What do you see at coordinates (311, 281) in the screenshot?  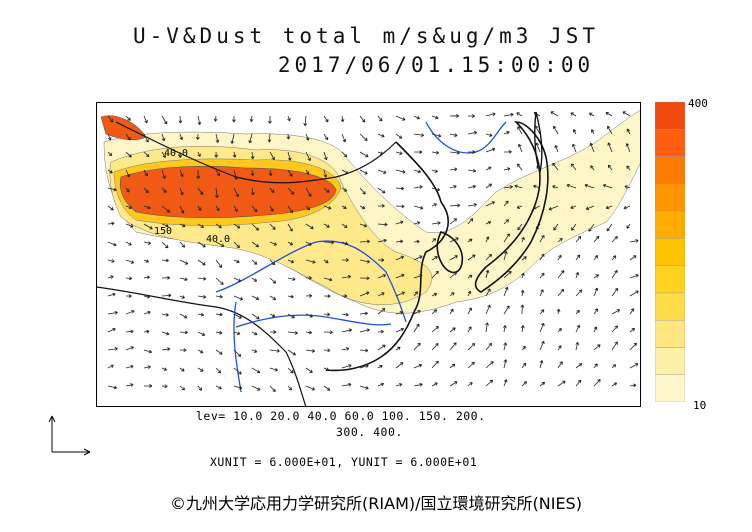 I see `river` at bounding box center [311, 281].